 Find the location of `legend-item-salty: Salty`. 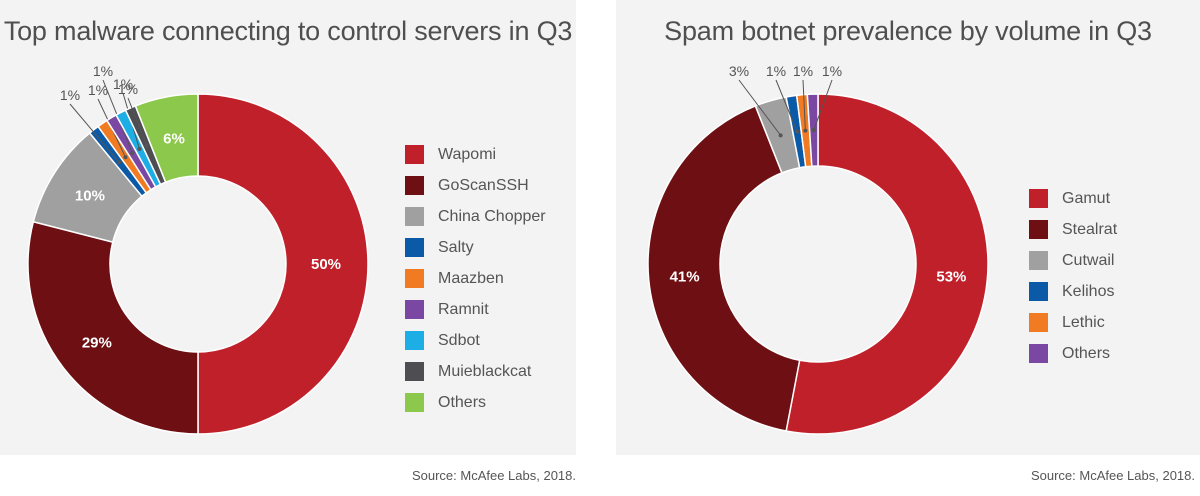

legend-item-salty: Salty is located at coordinates (475, 247).